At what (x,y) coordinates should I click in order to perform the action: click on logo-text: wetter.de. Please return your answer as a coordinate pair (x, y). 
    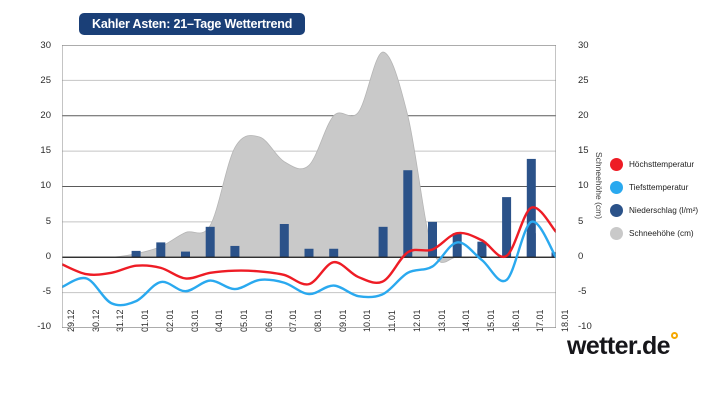
    Looking at the image, I should click on (619, 346).